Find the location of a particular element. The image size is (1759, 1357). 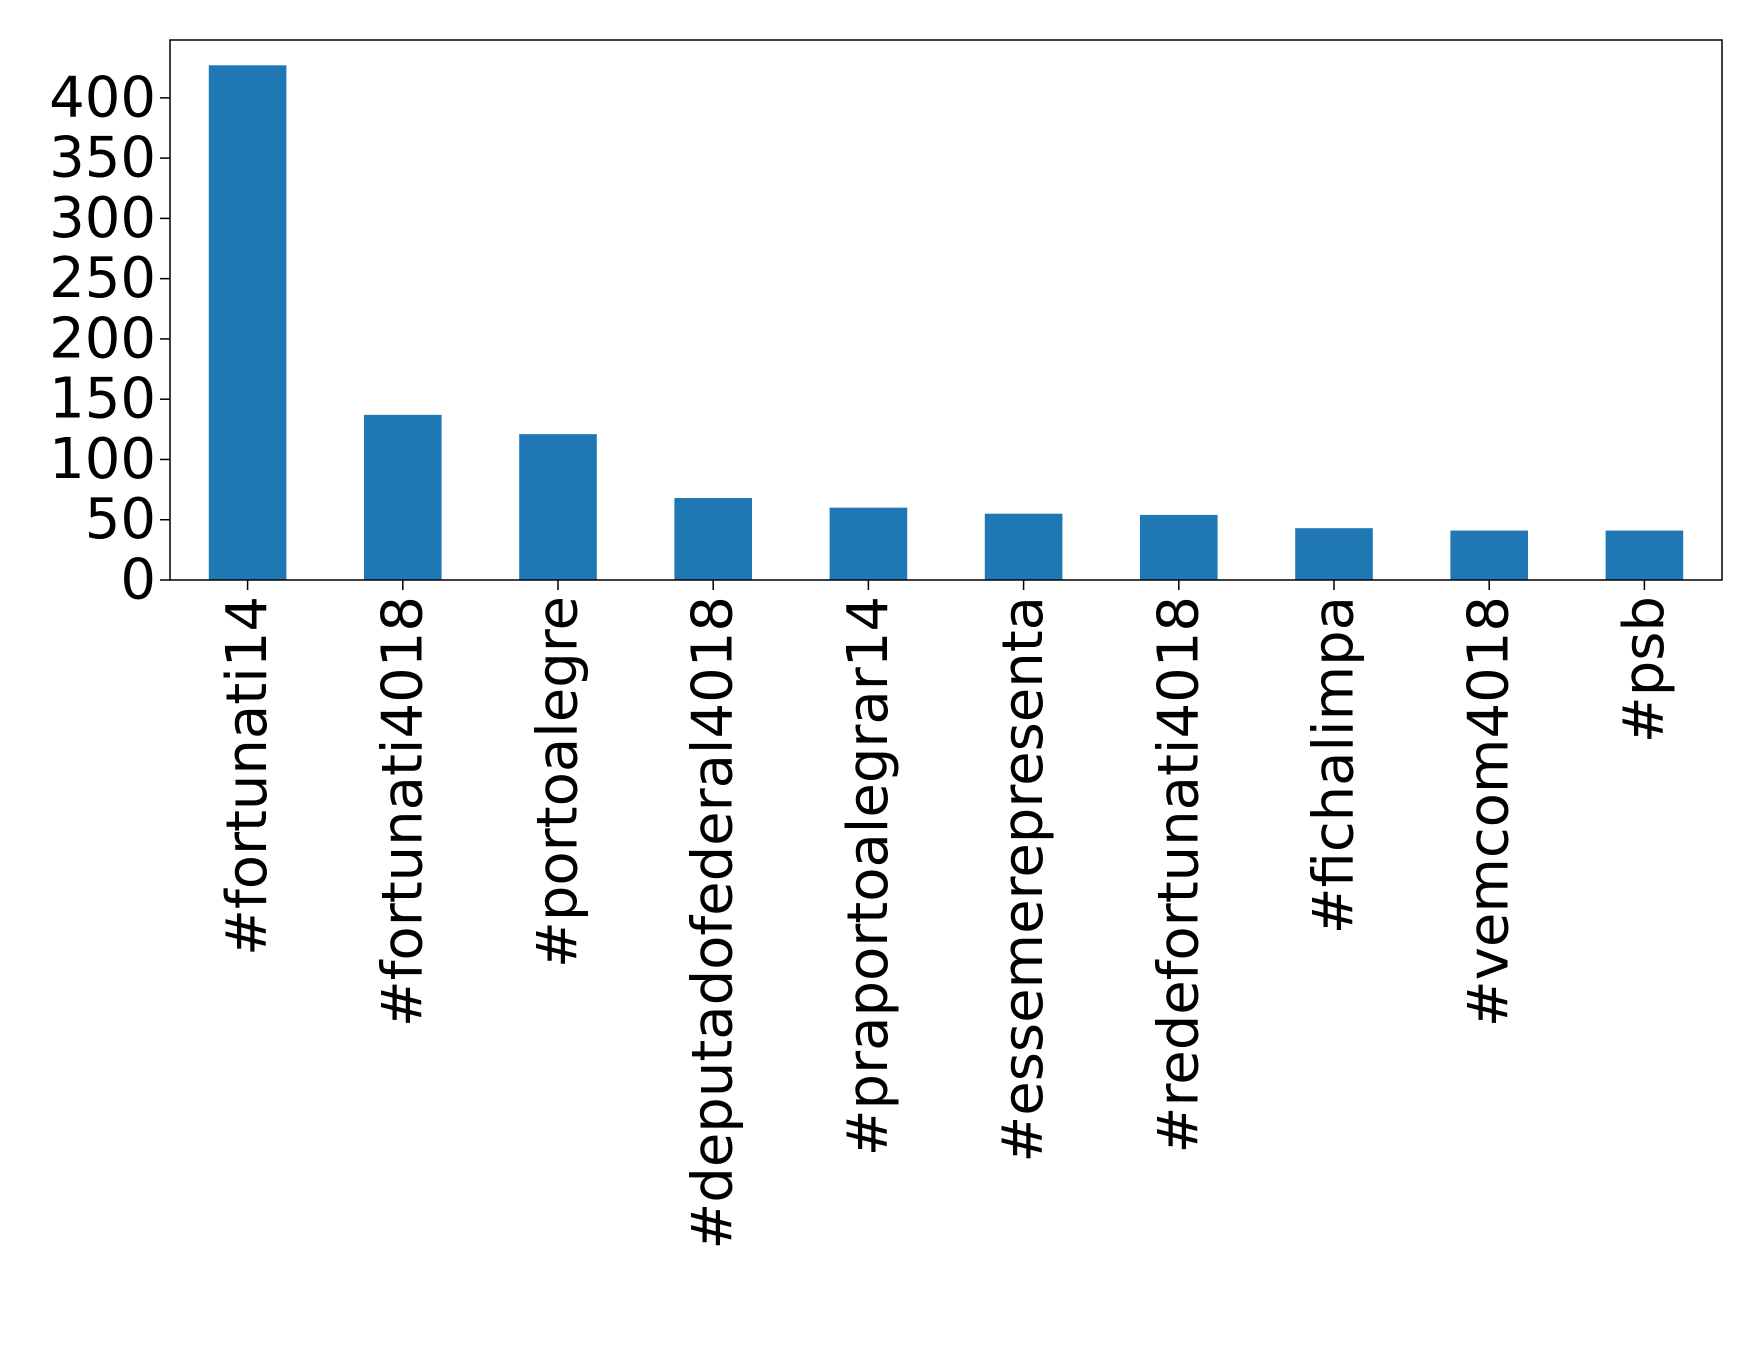

y-tick-label: 400 is located at coordinates (102, 97).